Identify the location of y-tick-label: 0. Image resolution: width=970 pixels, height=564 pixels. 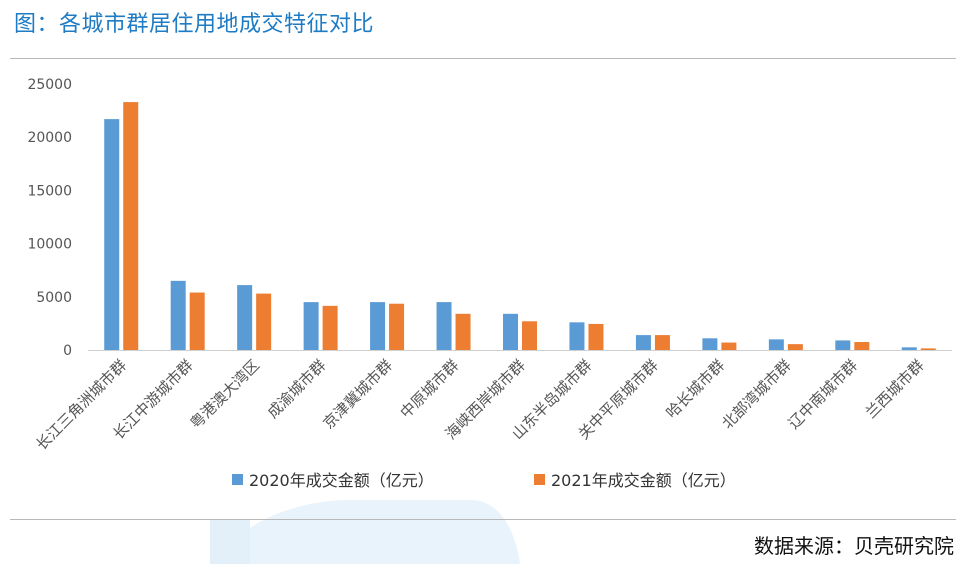
(67, 351).